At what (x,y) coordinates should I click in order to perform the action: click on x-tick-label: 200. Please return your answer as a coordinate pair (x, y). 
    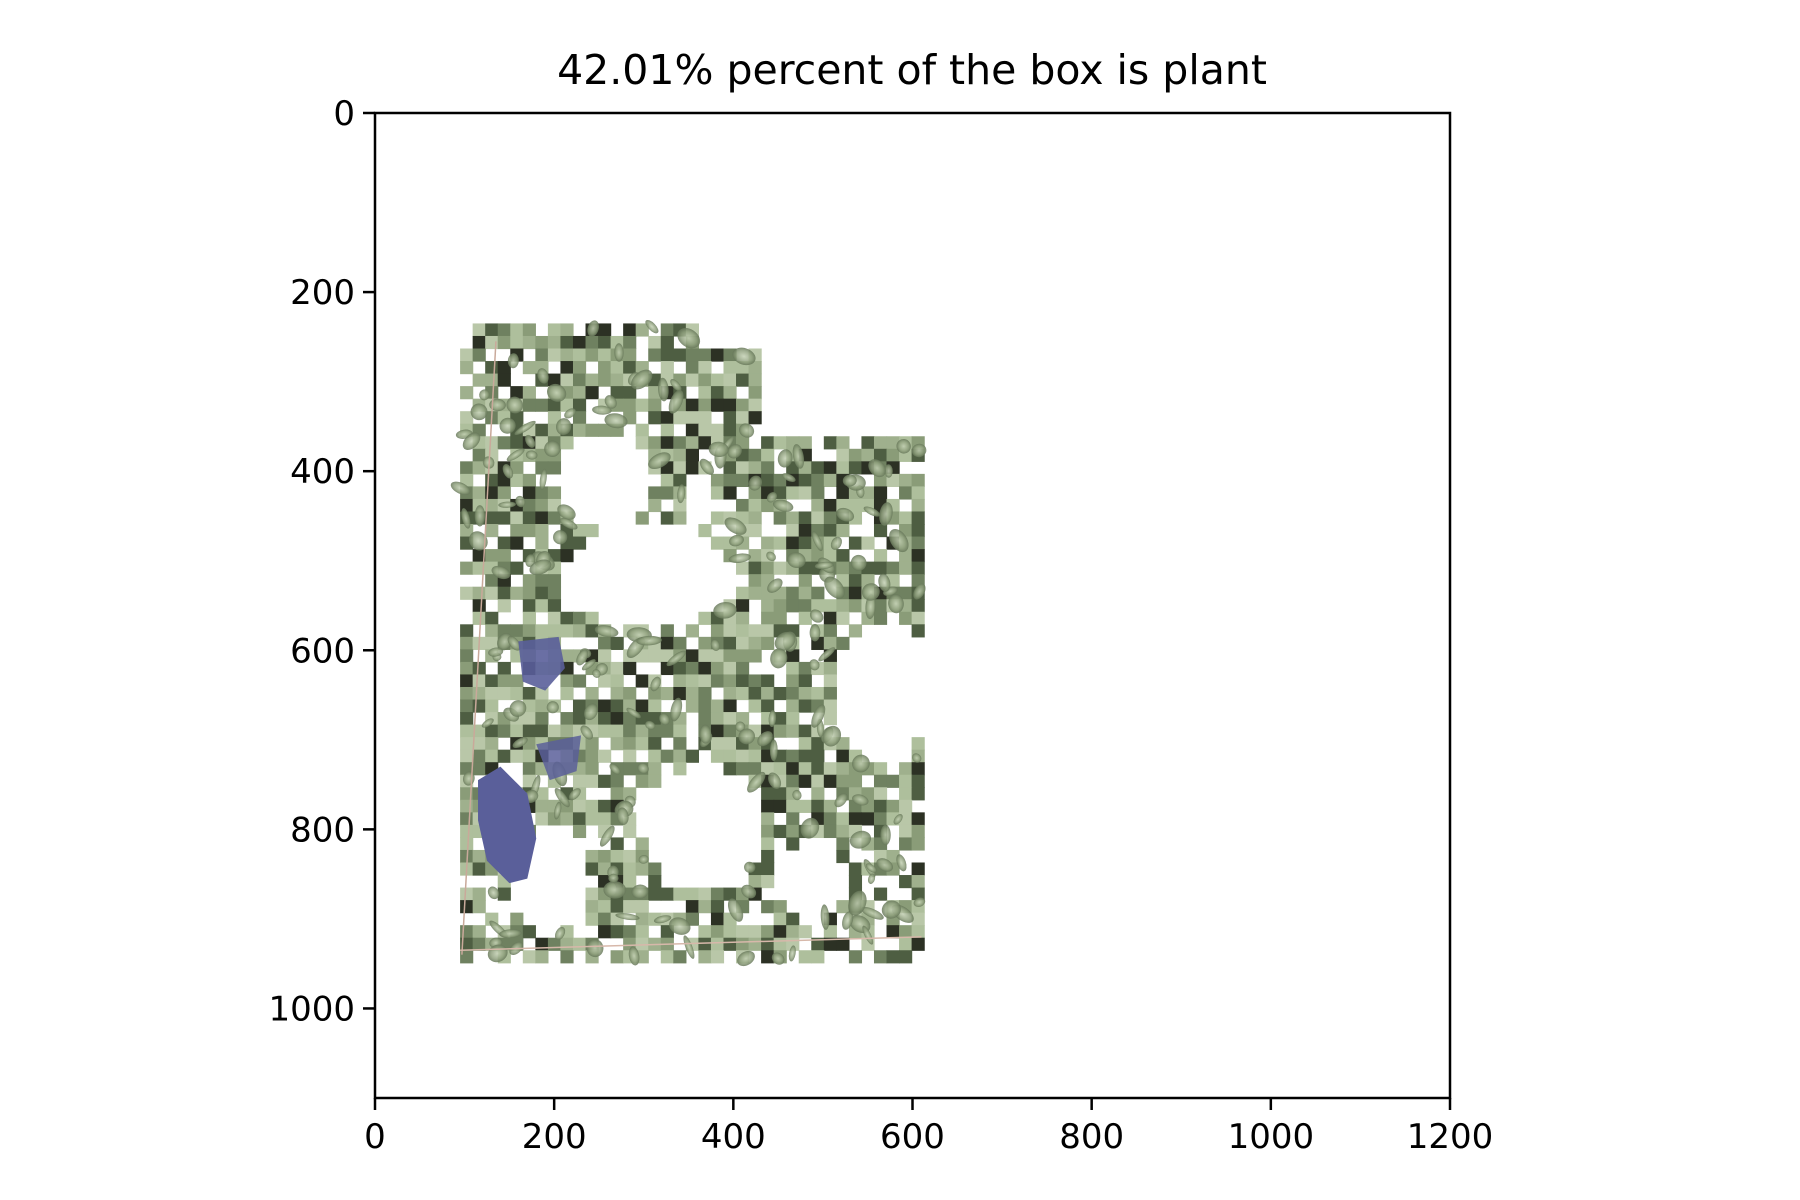
    Looking at the image, I should click on (554, 1137).